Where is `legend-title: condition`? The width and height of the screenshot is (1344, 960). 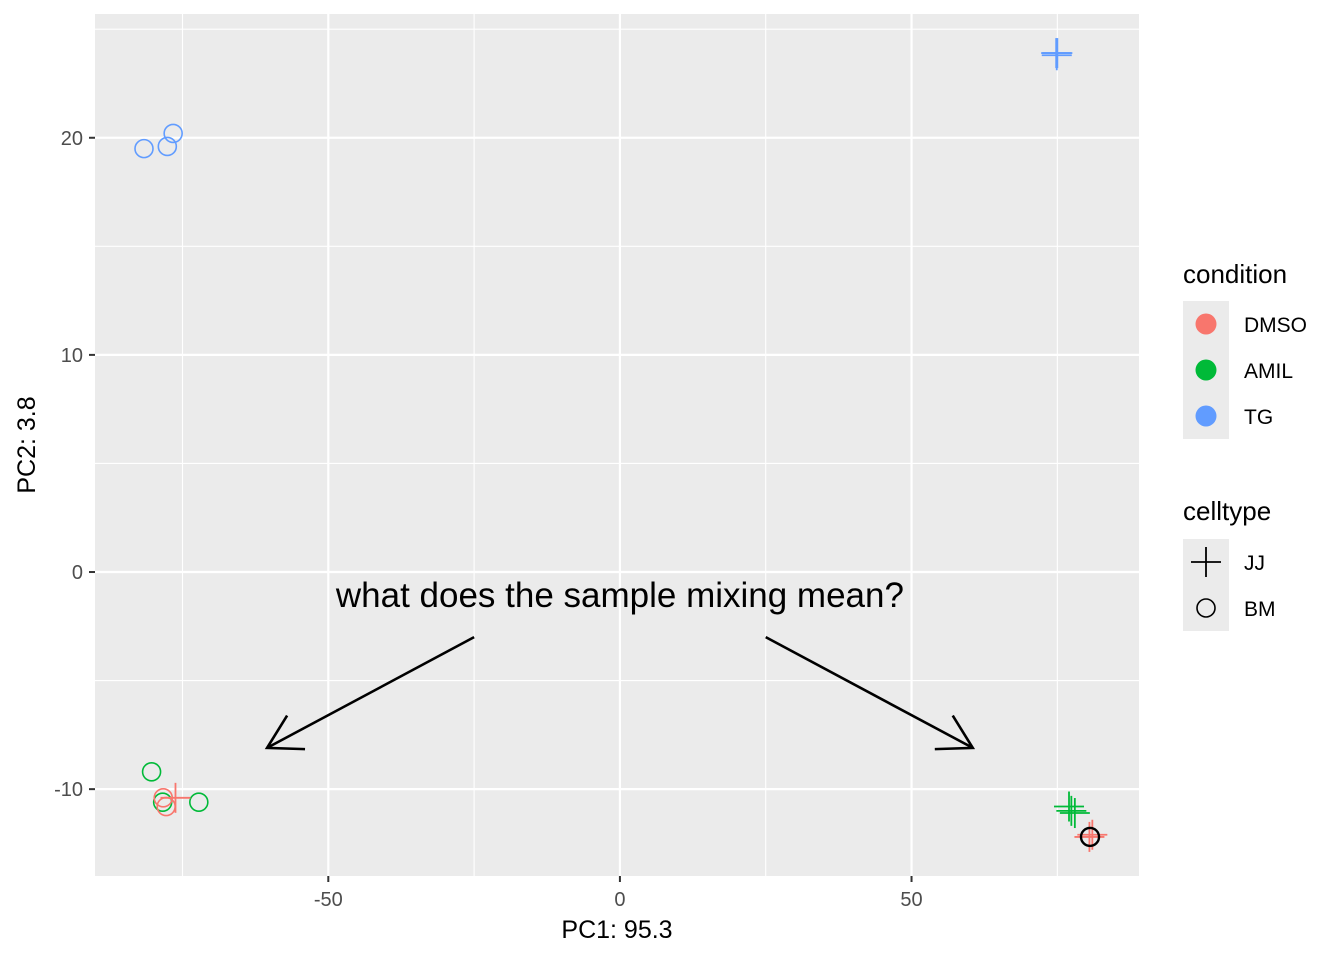 legend-title: condition is located at coordinates (1235, 274).